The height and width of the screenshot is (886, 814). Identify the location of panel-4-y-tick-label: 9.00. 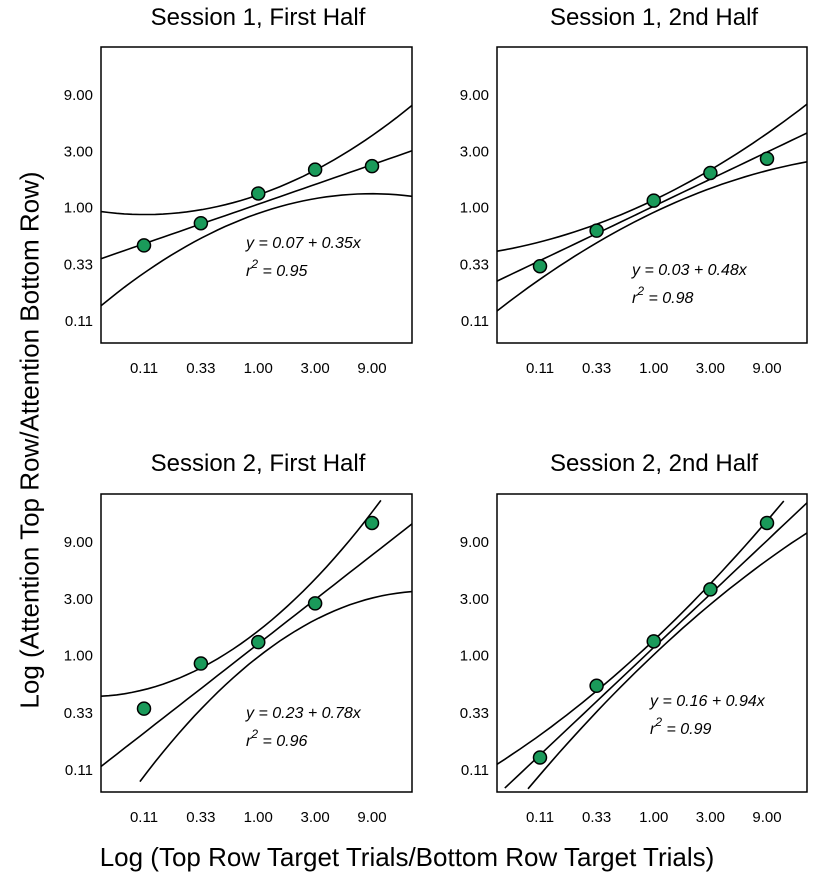
(474, 542).